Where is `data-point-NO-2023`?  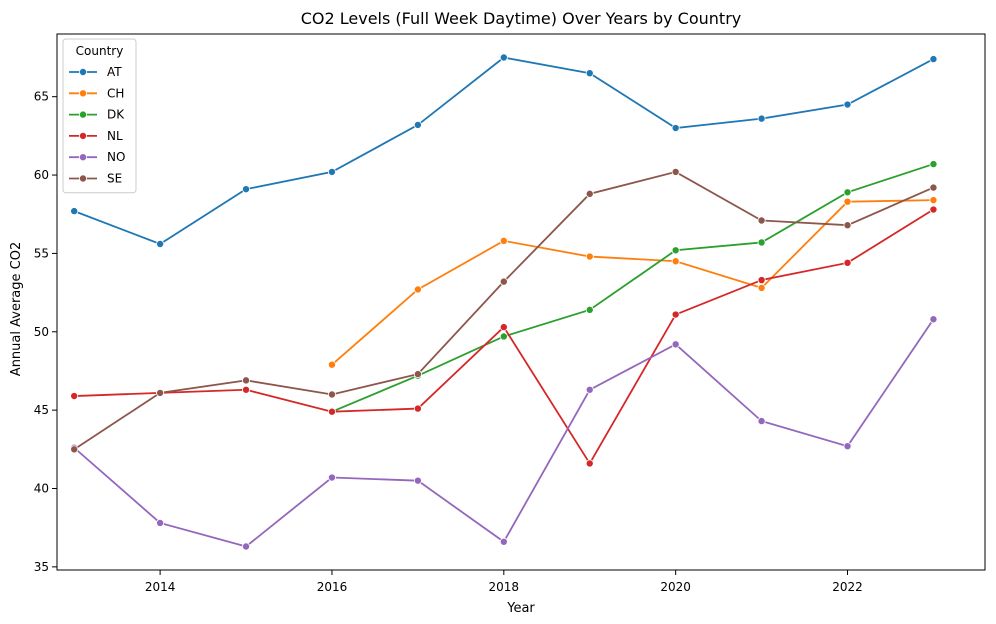
data-point-NO-2023 is located at coordinates (933, 319).